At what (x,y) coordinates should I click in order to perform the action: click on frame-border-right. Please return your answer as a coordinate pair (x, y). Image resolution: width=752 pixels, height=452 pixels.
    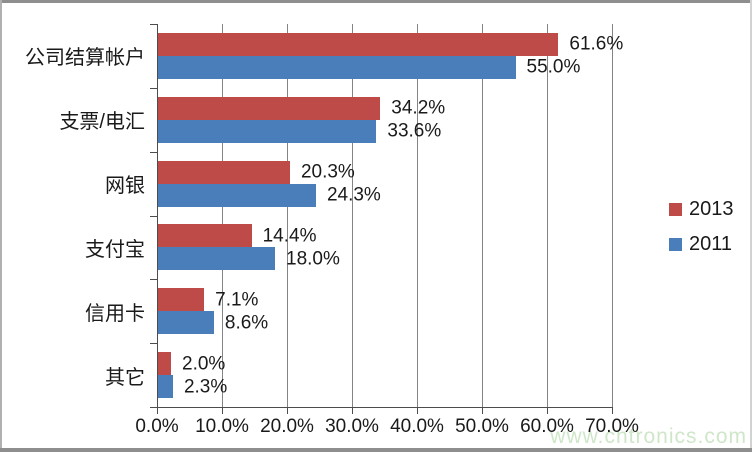
    Looking at the image, I should click on (751, 226).